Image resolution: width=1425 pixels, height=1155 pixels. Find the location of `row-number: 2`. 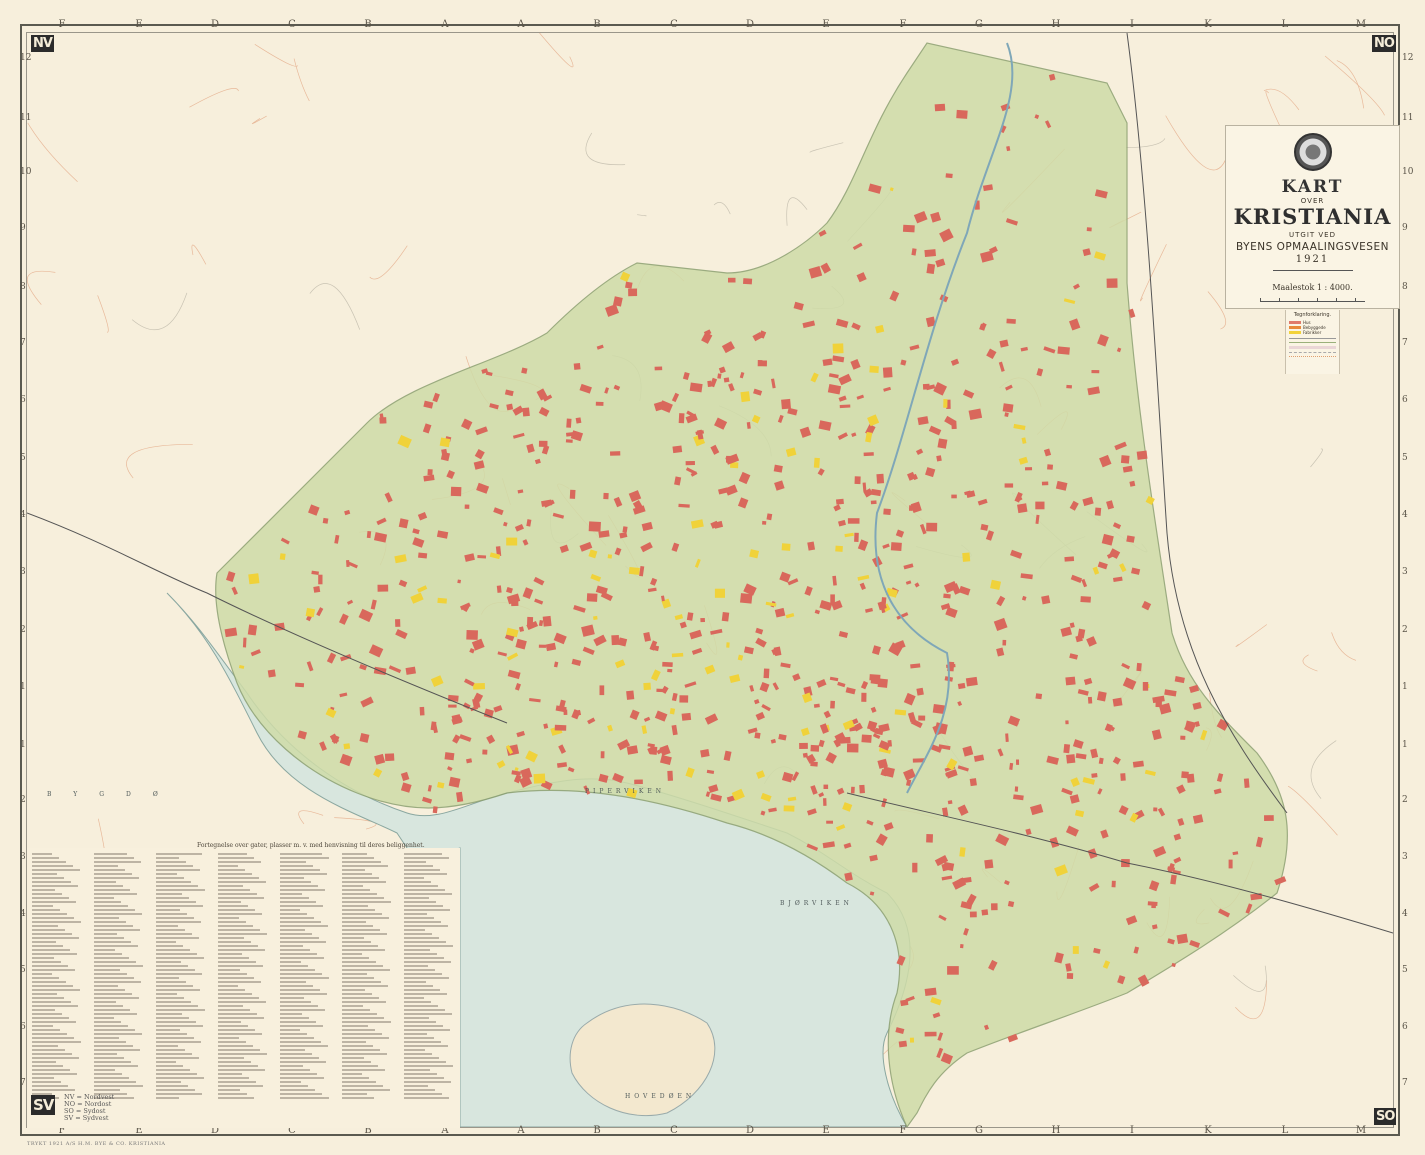

row-number: 2 is located at coordinates (23, 800).